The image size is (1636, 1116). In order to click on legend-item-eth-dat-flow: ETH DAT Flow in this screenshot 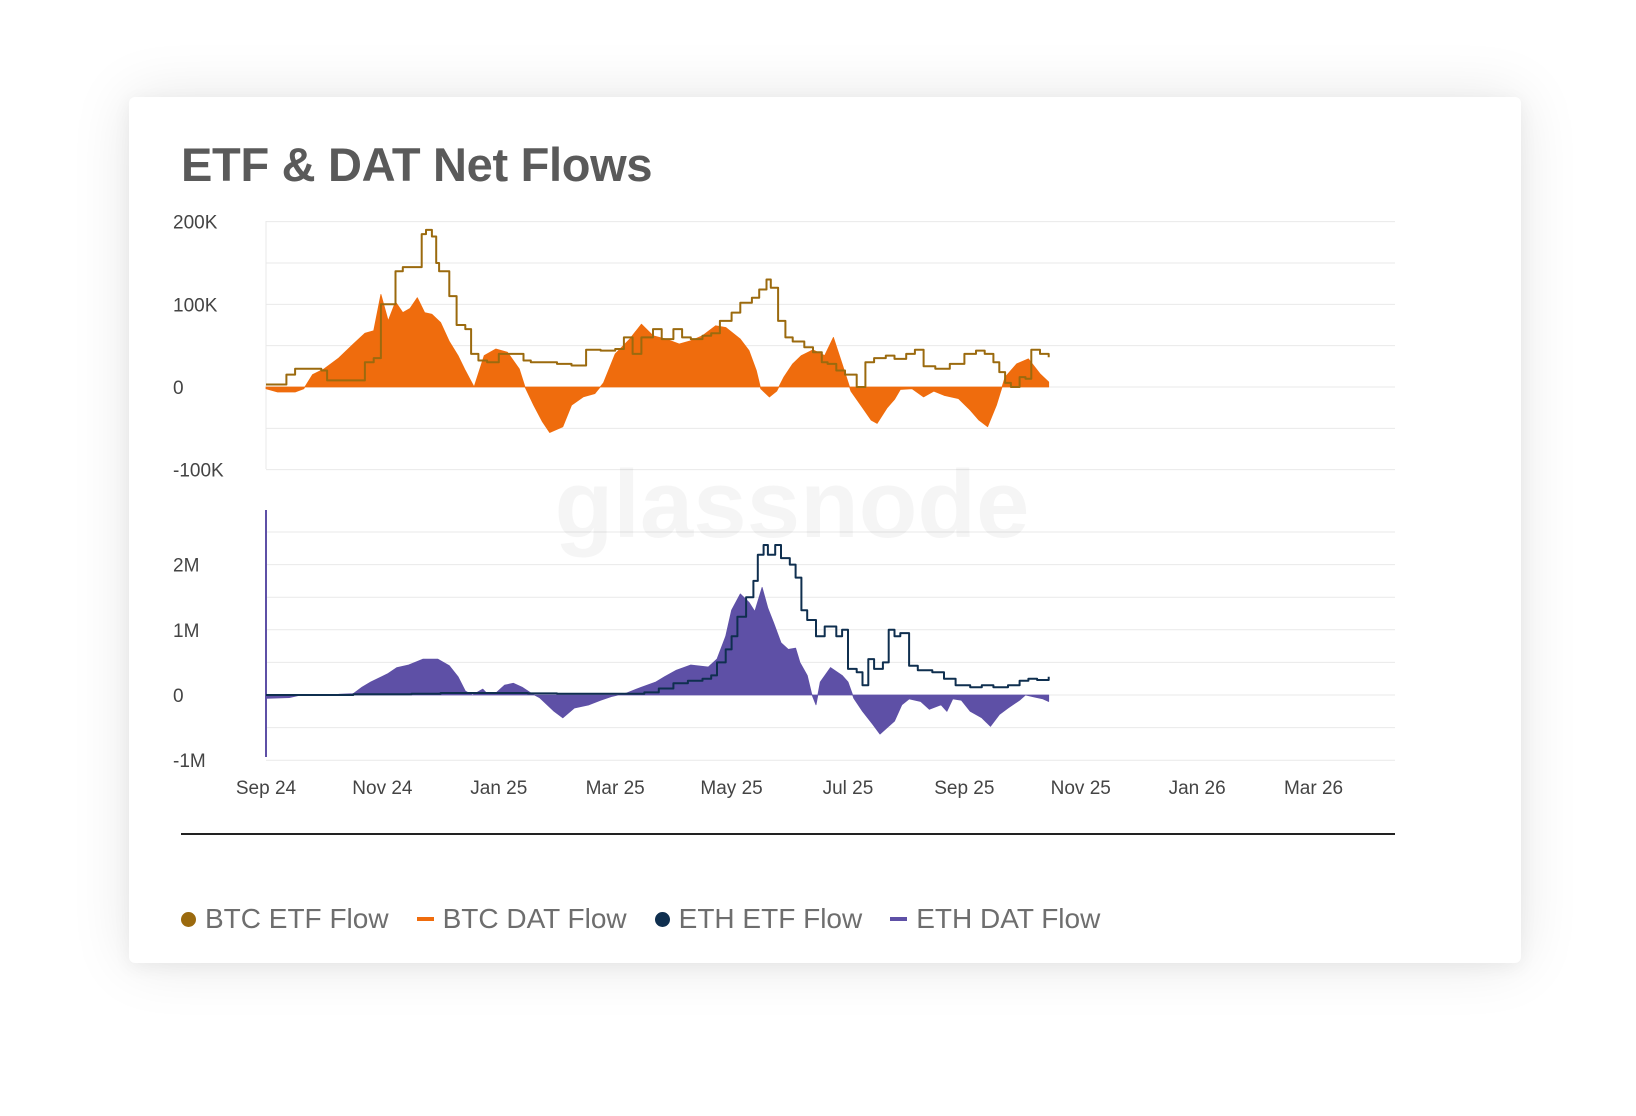, I will do `click(995, 919)`.